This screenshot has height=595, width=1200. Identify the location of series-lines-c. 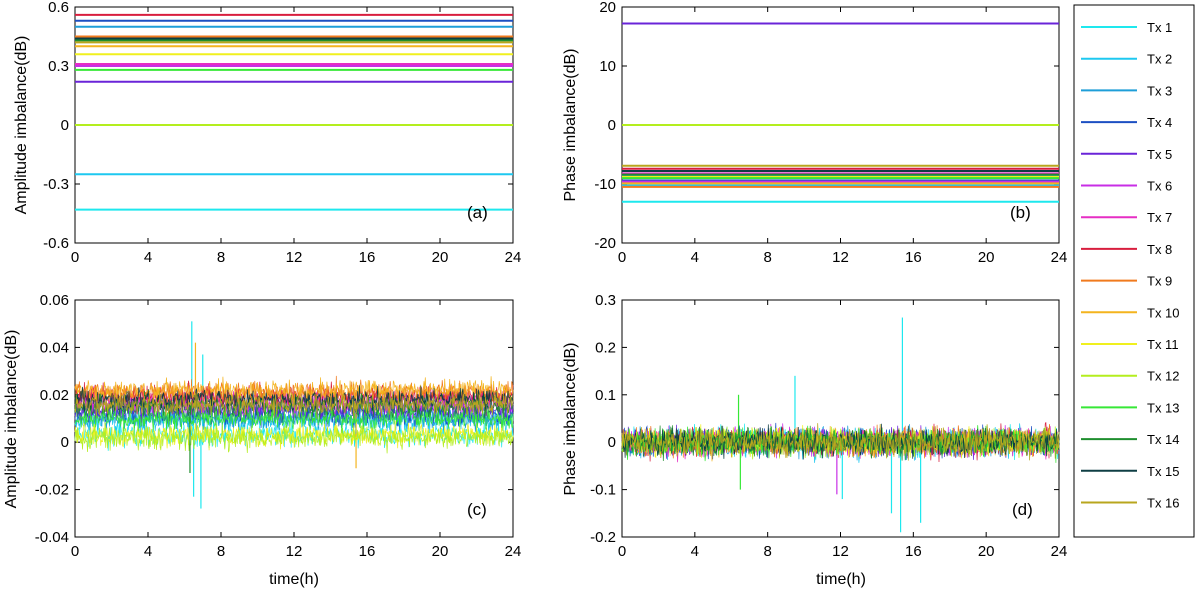
(294, 415).